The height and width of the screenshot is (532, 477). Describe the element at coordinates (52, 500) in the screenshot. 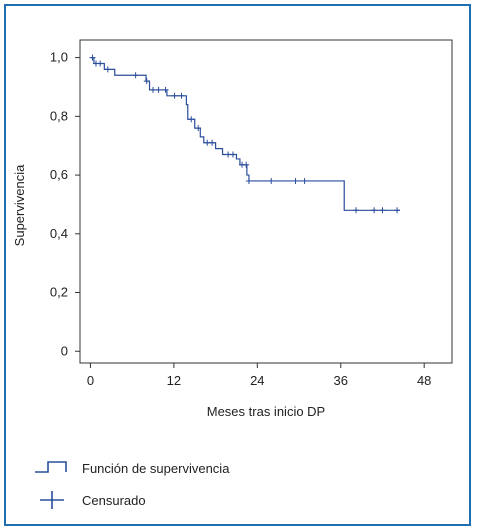

I see `legend-censored-symbol` at that location.